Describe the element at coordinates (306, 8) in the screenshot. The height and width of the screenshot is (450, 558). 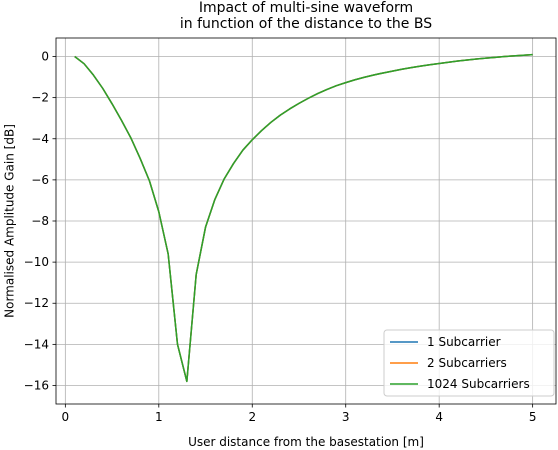
I see `chart-title-line: Impact of multi-sine waveform` at that location.